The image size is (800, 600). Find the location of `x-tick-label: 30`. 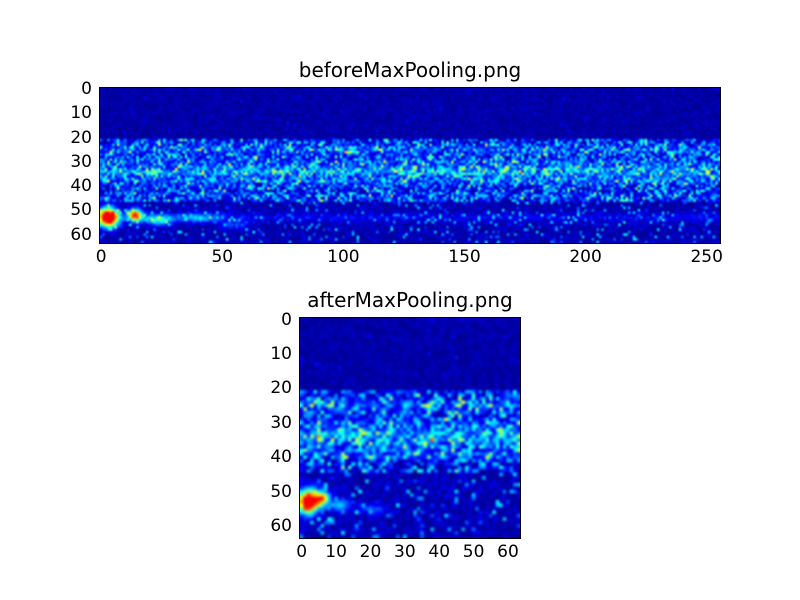

x-tick-label: 30 is located at coordinates (405, 552).